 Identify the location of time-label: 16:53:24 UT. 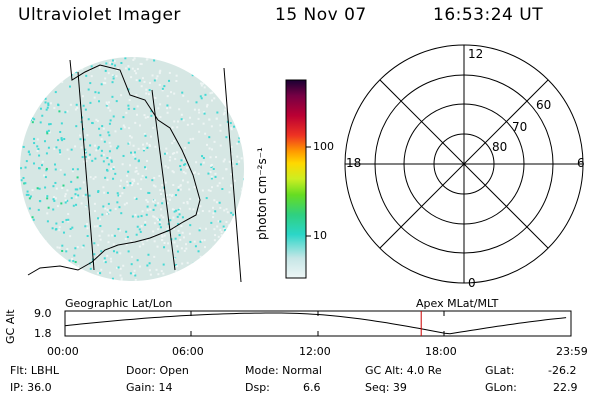
(488, 15).